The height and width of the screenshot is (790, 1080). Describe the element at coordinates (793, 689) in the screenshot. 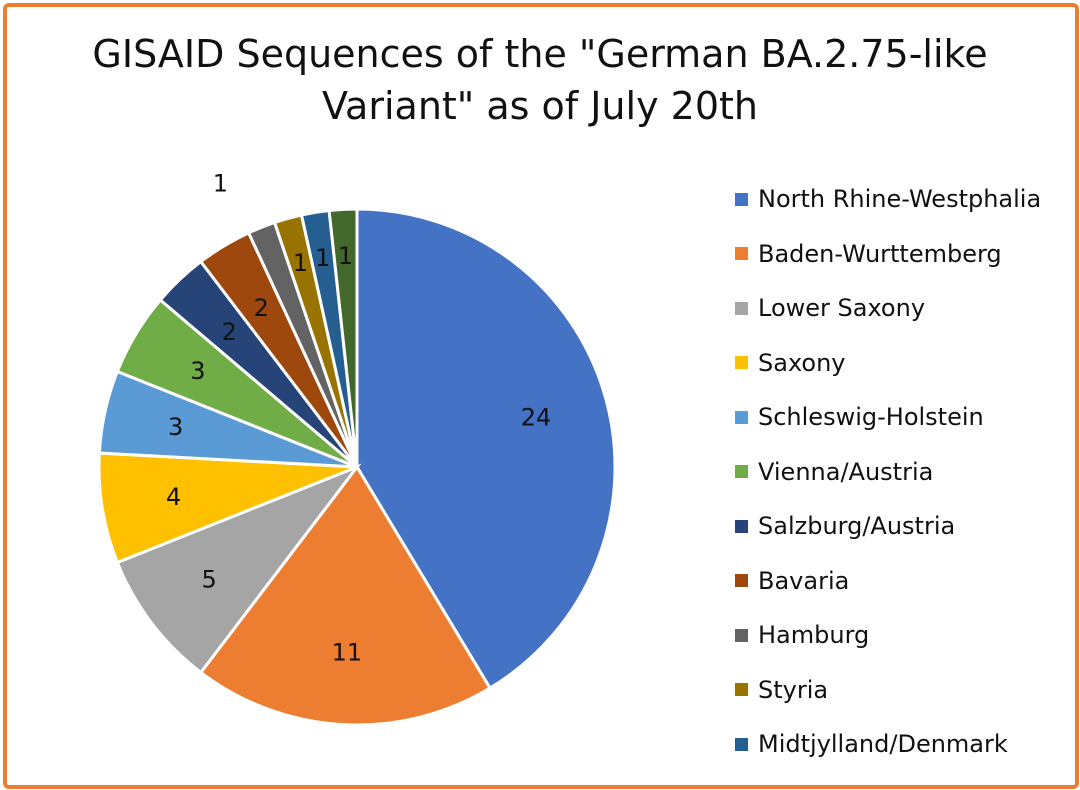

I see `legend-label-9: Styria` at that location.